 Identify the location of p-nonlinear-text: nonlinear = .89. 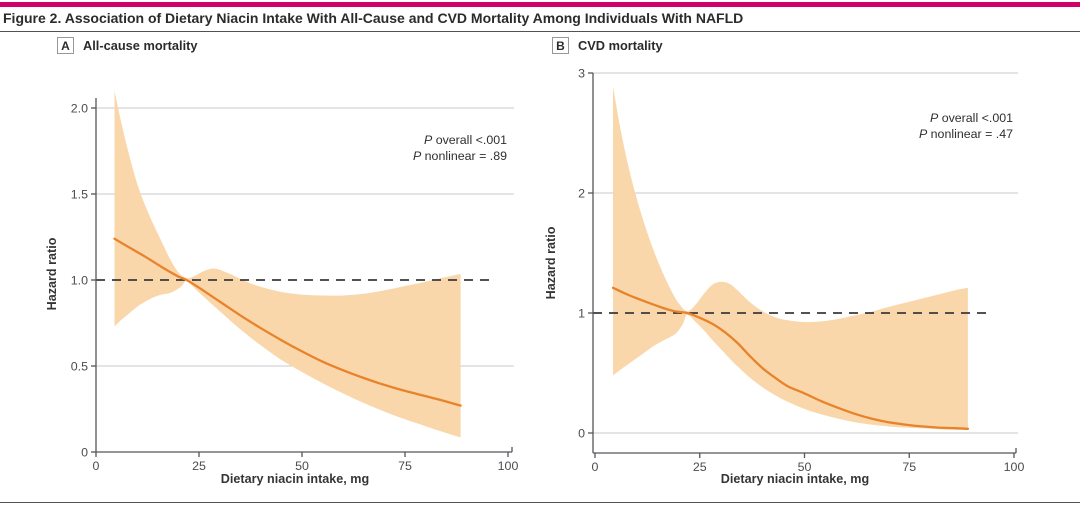
(464, 155).